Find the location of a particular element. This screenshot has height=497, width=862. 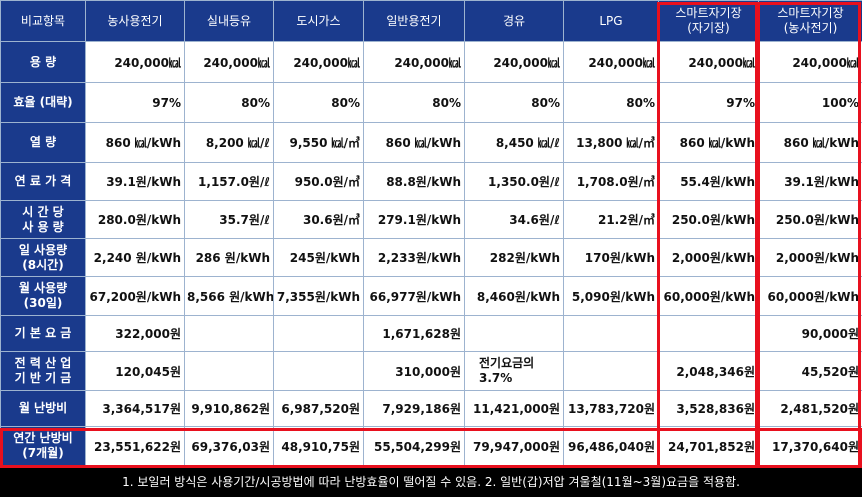

table-cell: 45,520원 is located at coordinates (810, 371).